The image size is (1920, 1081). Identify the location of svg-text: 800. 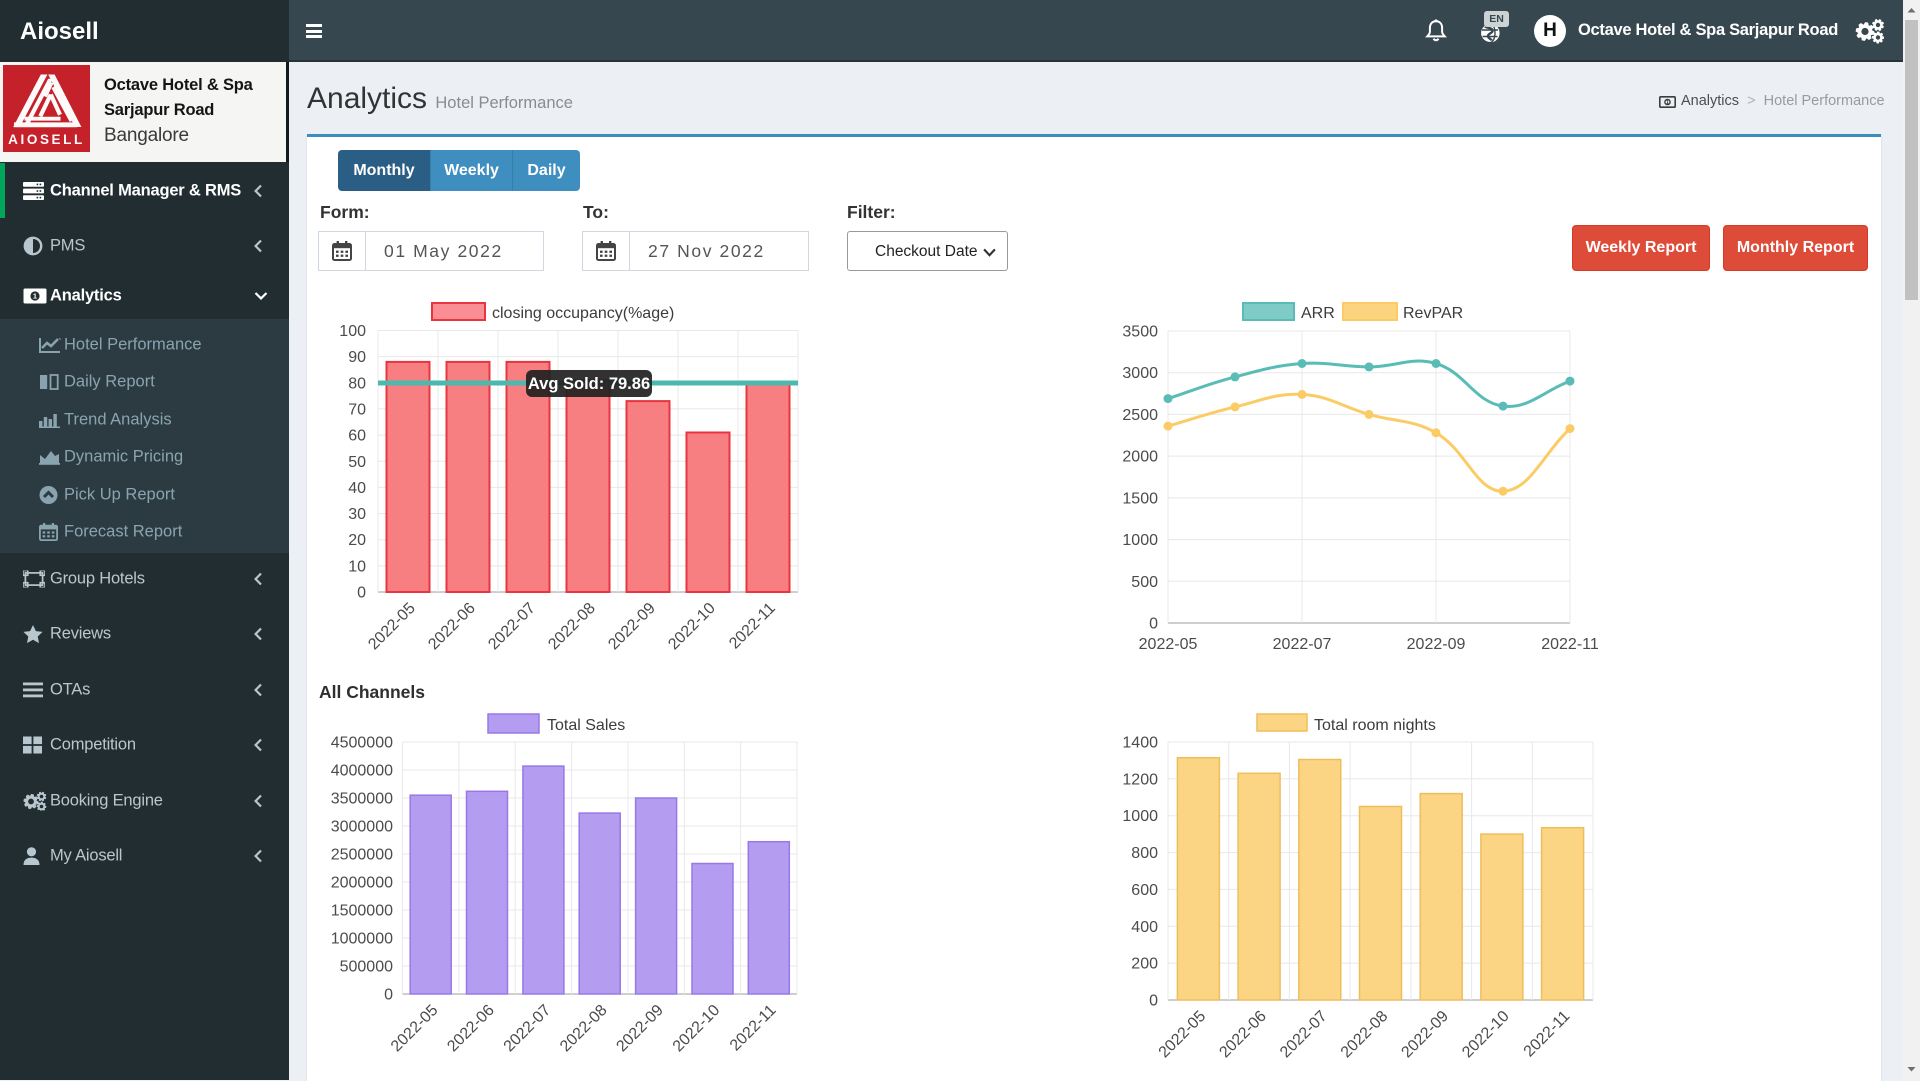
(1144, 853).